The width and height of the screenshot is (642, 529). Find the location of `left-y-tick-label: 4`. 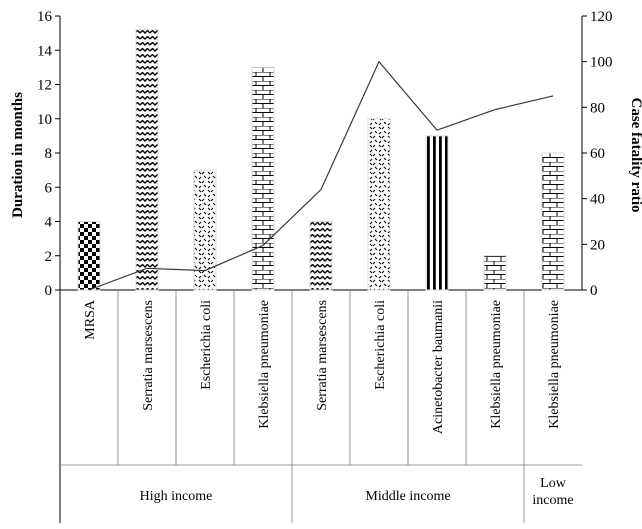

left-y-tick-label: 4 is located at coordinates (49, 223).